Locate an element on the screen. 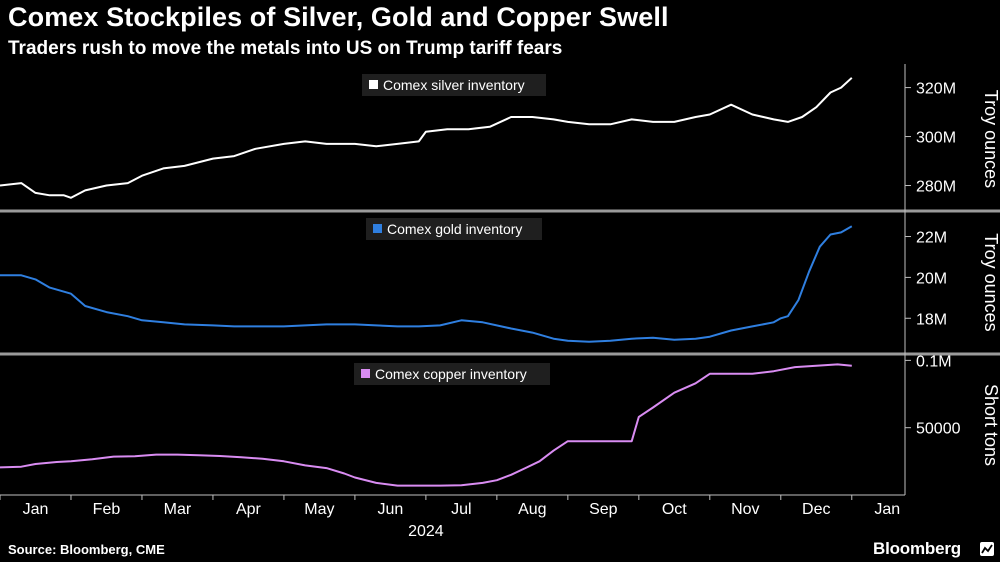 This screenshot has height=562, width=1000. gold-legend-box is located at coordinates (454, 229).